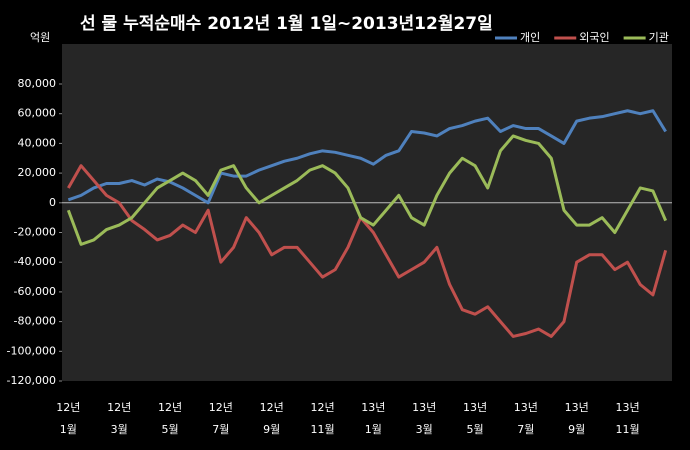 This screenshot has width=690, height=450. What do you see at coordinates (37, 142) in the screenshot?
I see `y-tick-label: 40,000` at bounding box center [37, 142].